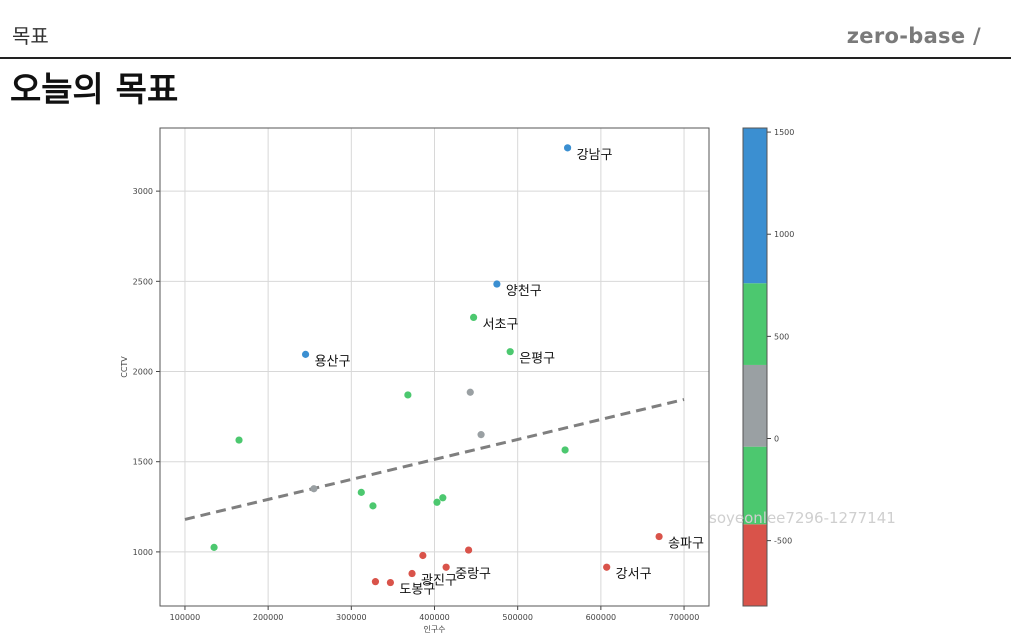  I want to click on y-tick-label: 3000, so click(143, 191).